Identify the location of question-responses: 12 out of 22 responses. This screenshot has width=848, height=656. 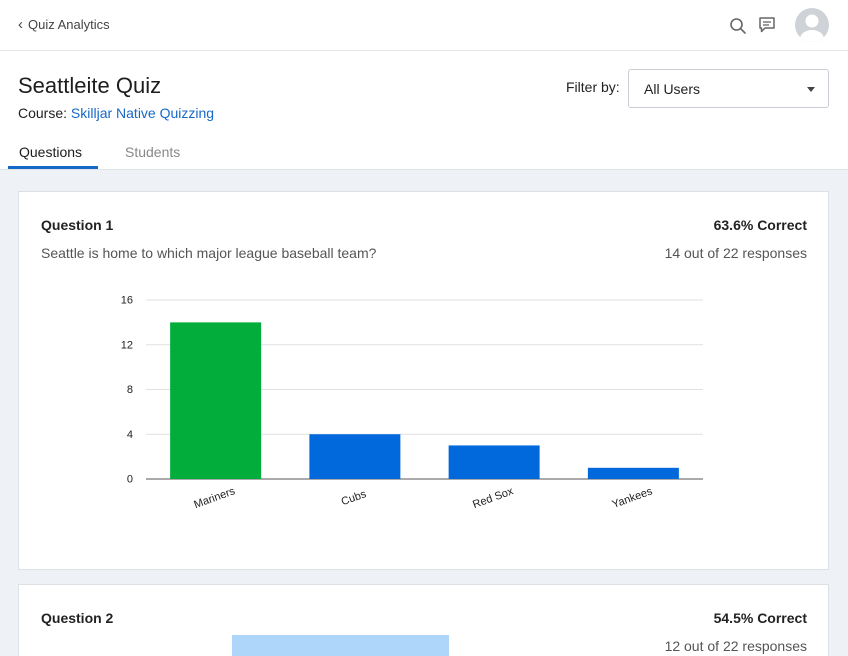
(735, 646).